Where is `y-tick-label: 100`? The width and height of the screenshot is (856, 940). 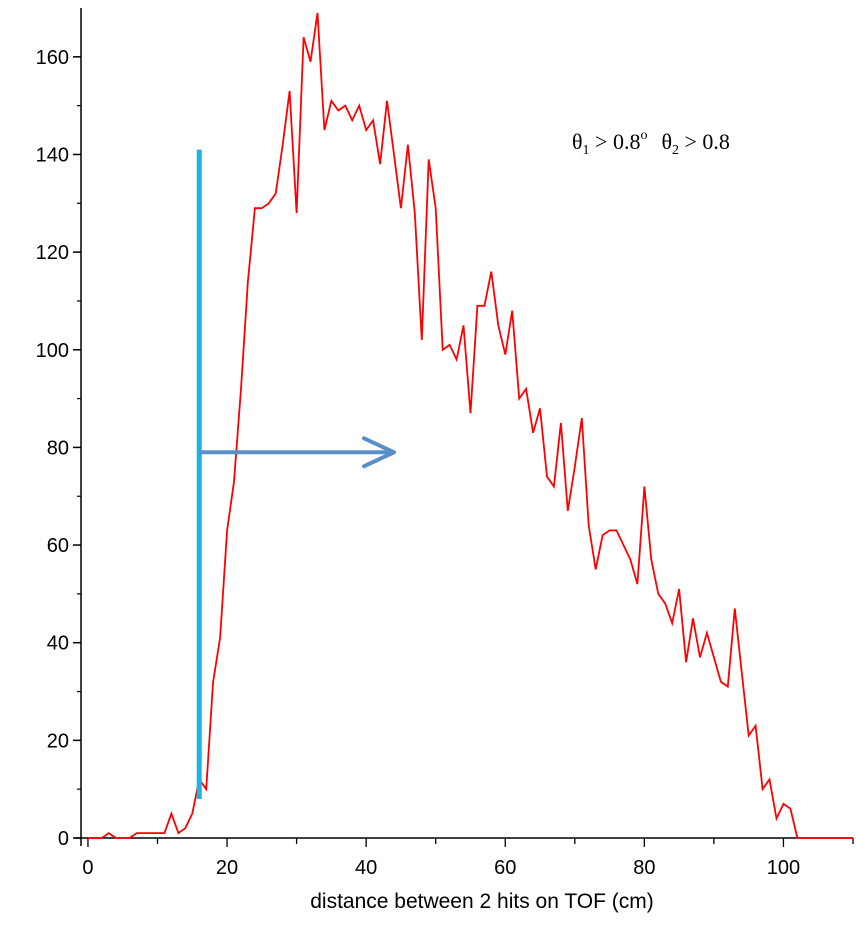 y-tick-label: 100 is located at coordinates (52, 351).